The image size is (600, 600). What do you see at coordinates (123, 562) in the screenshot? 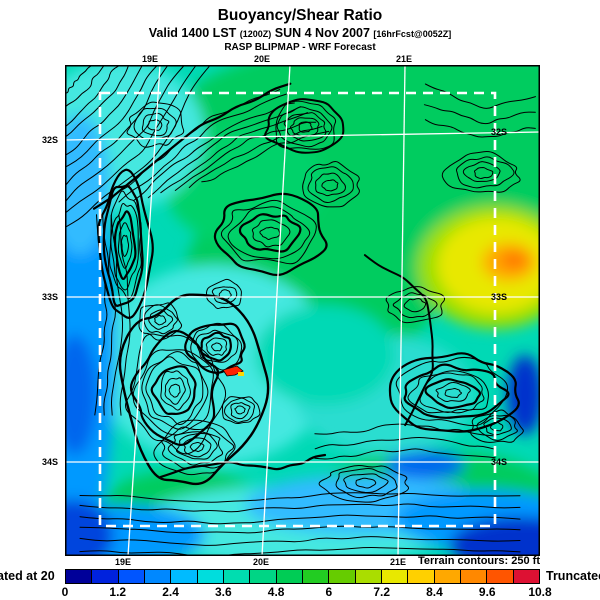
I see `lon-label-bottom-19e: 19E` at bounding box center [123, 562].